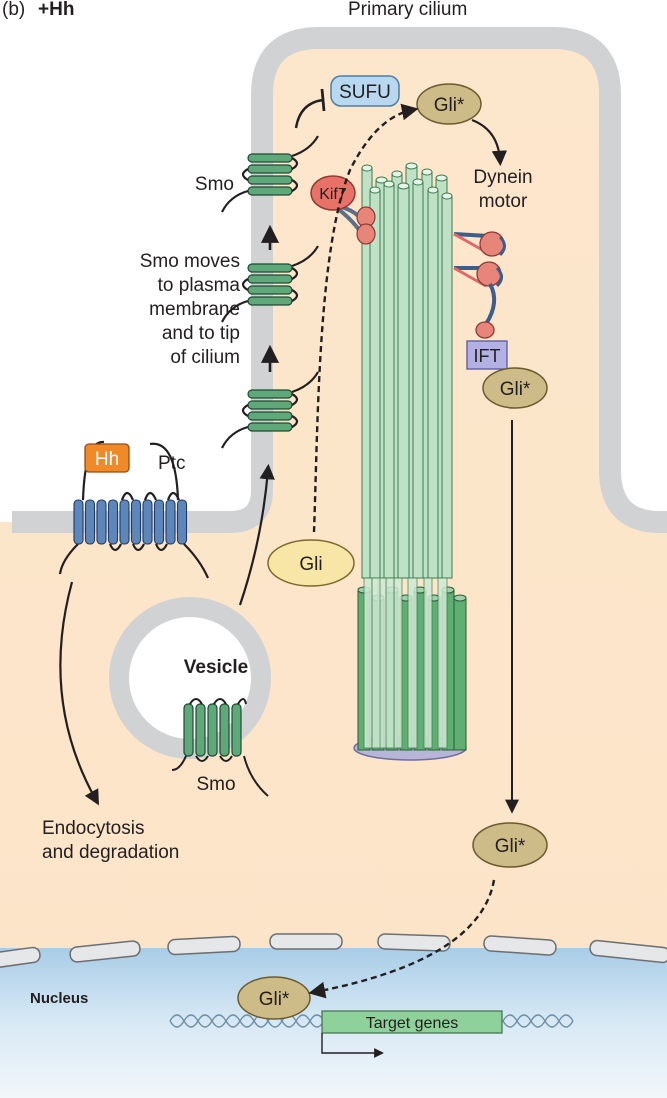 The height and width of the screenshot is (1098, 667). Describe the element at coordinates (205, 357) in the screenshot. I see `smo-moves-line-5: of cilium` at that location.